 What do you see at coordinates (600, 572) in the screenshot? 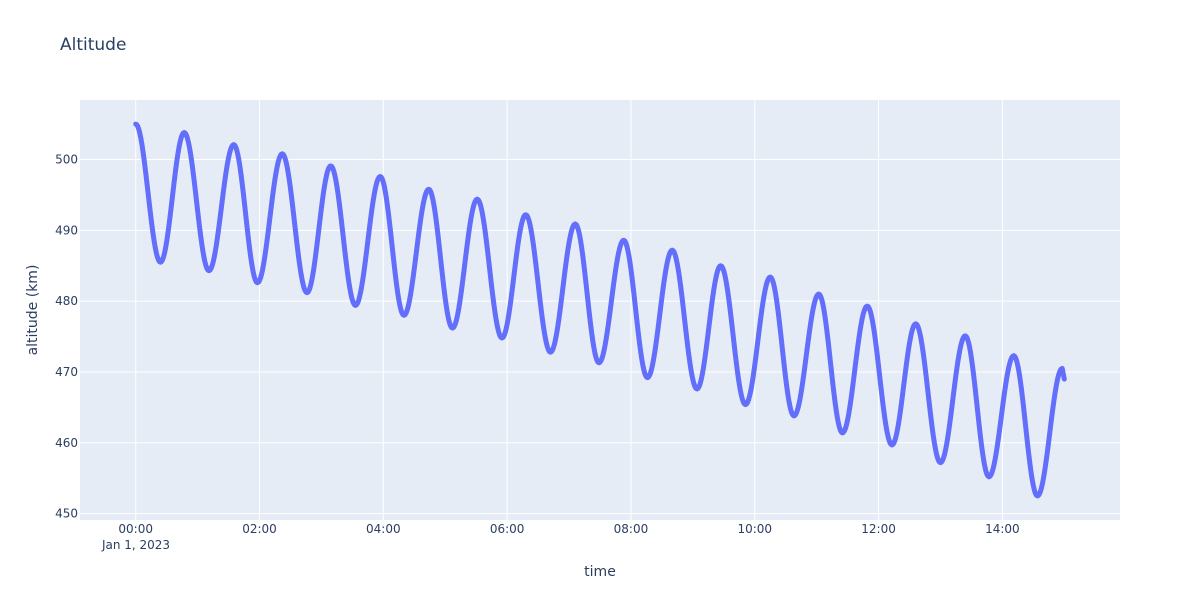
I see `x-axis-title: time` at bounding box center [600, 572].